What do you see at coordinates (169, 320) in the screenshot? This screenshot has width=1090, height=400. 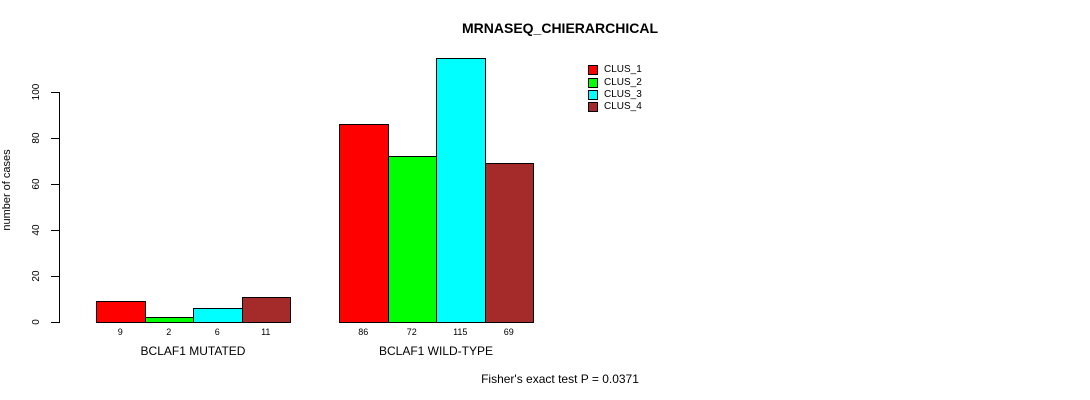 I see `bar-clus_2-group1` at bounding box center [169, 320].